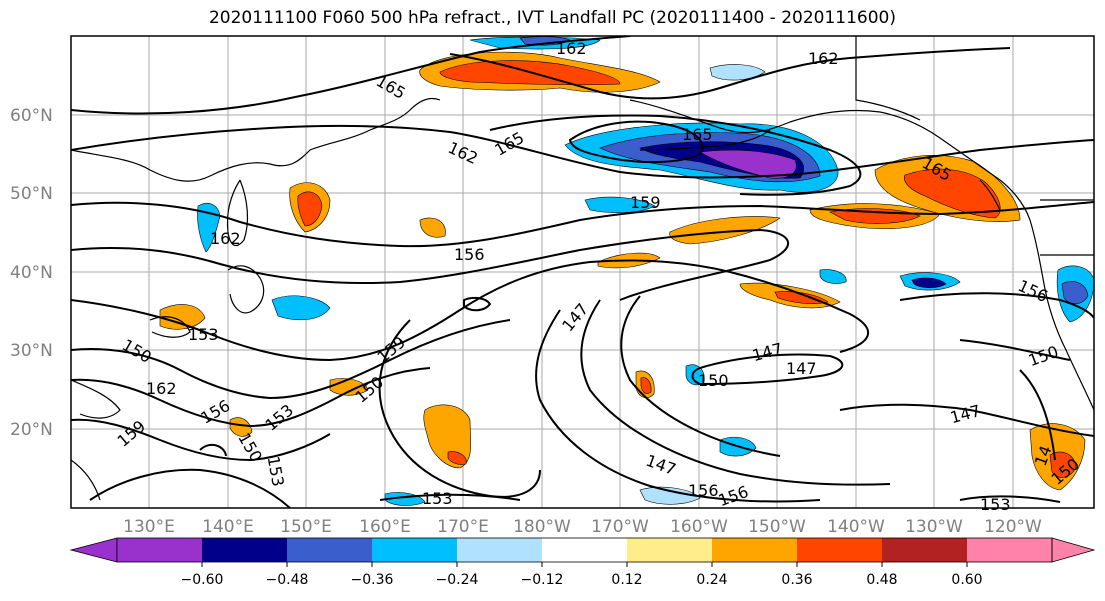  Describe the element at coordinates (645, 202) in the screenshot. I see `contour-label: 159` at that location.